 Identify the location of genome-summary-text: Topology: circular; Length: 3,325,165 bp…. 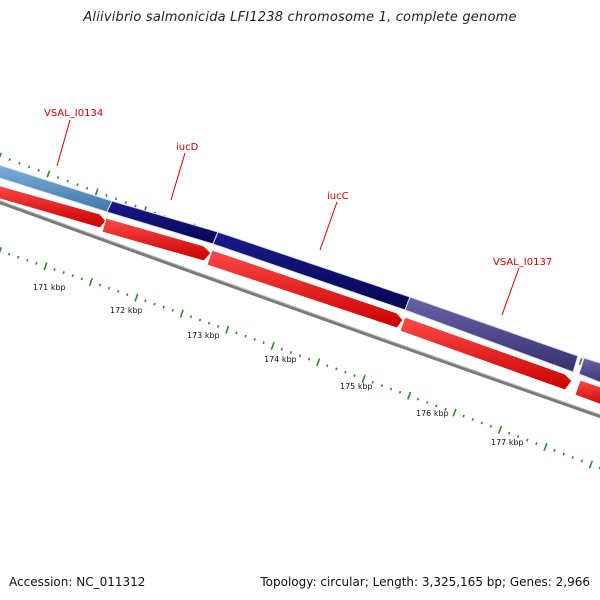
(425, 582).